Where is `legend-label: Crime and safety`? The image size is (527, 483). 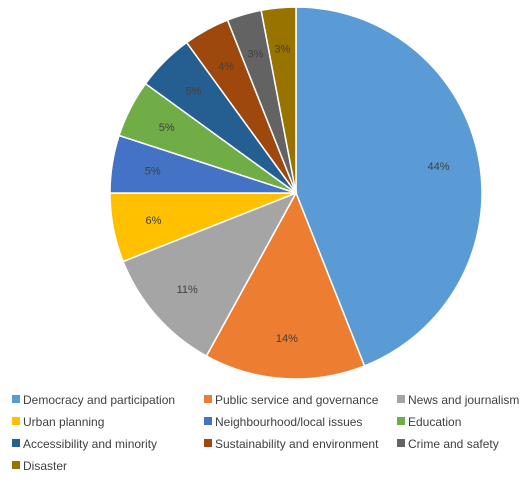 legend-label: Crime and safety is located at coordinates (453, 444).